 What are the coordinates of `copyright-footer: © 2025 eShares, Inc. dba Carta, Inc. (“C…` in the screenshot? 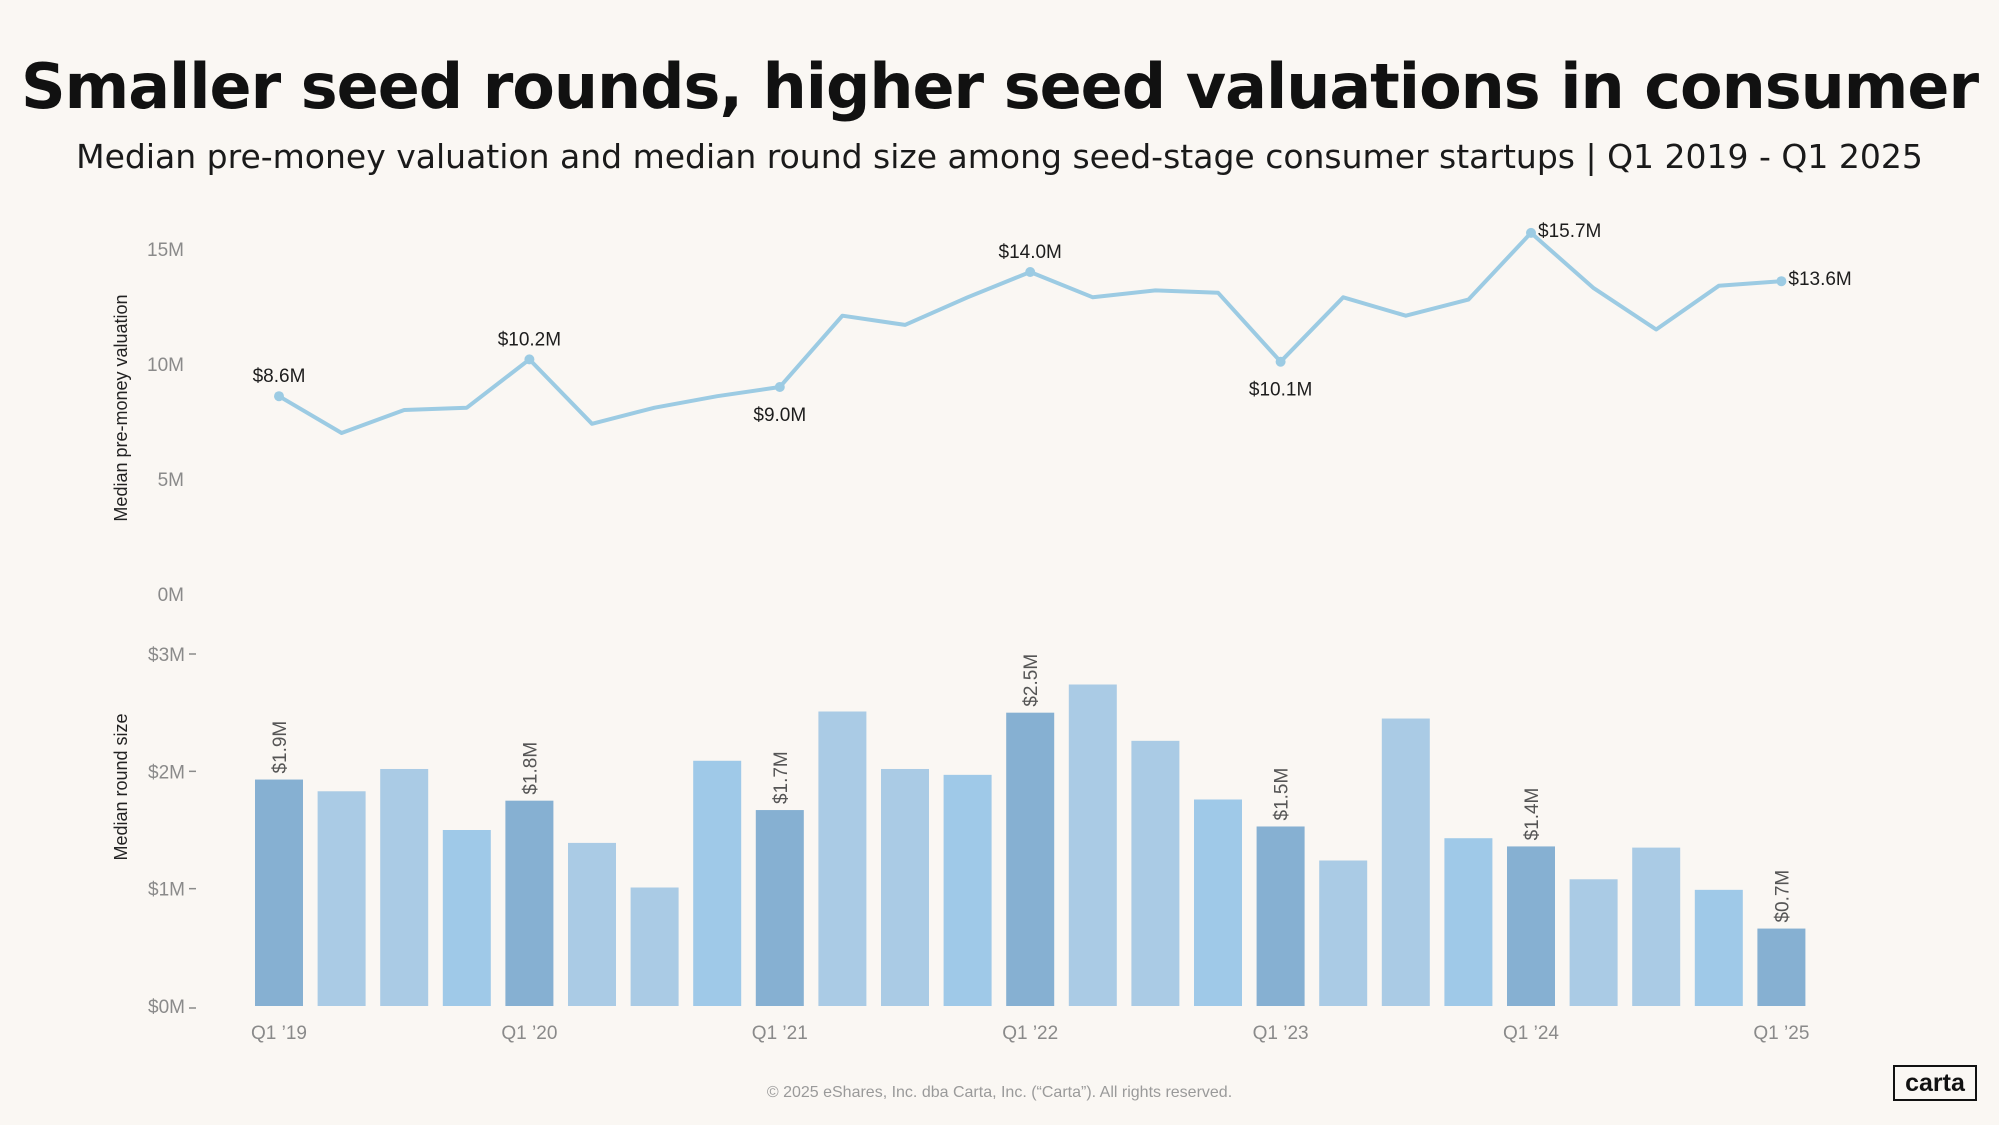 It's located at (999, 1092).